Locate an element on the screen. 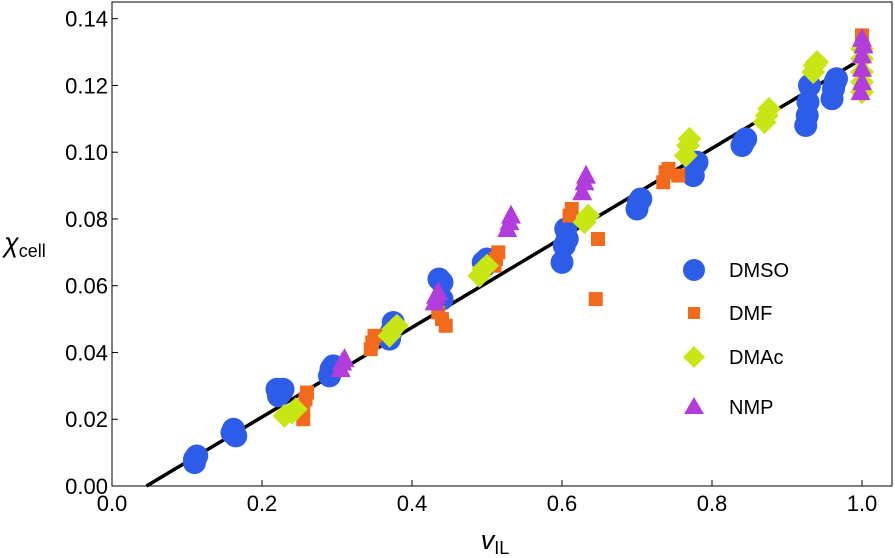  y-axis-title-sub: cell is located at coordinates (32, 251).